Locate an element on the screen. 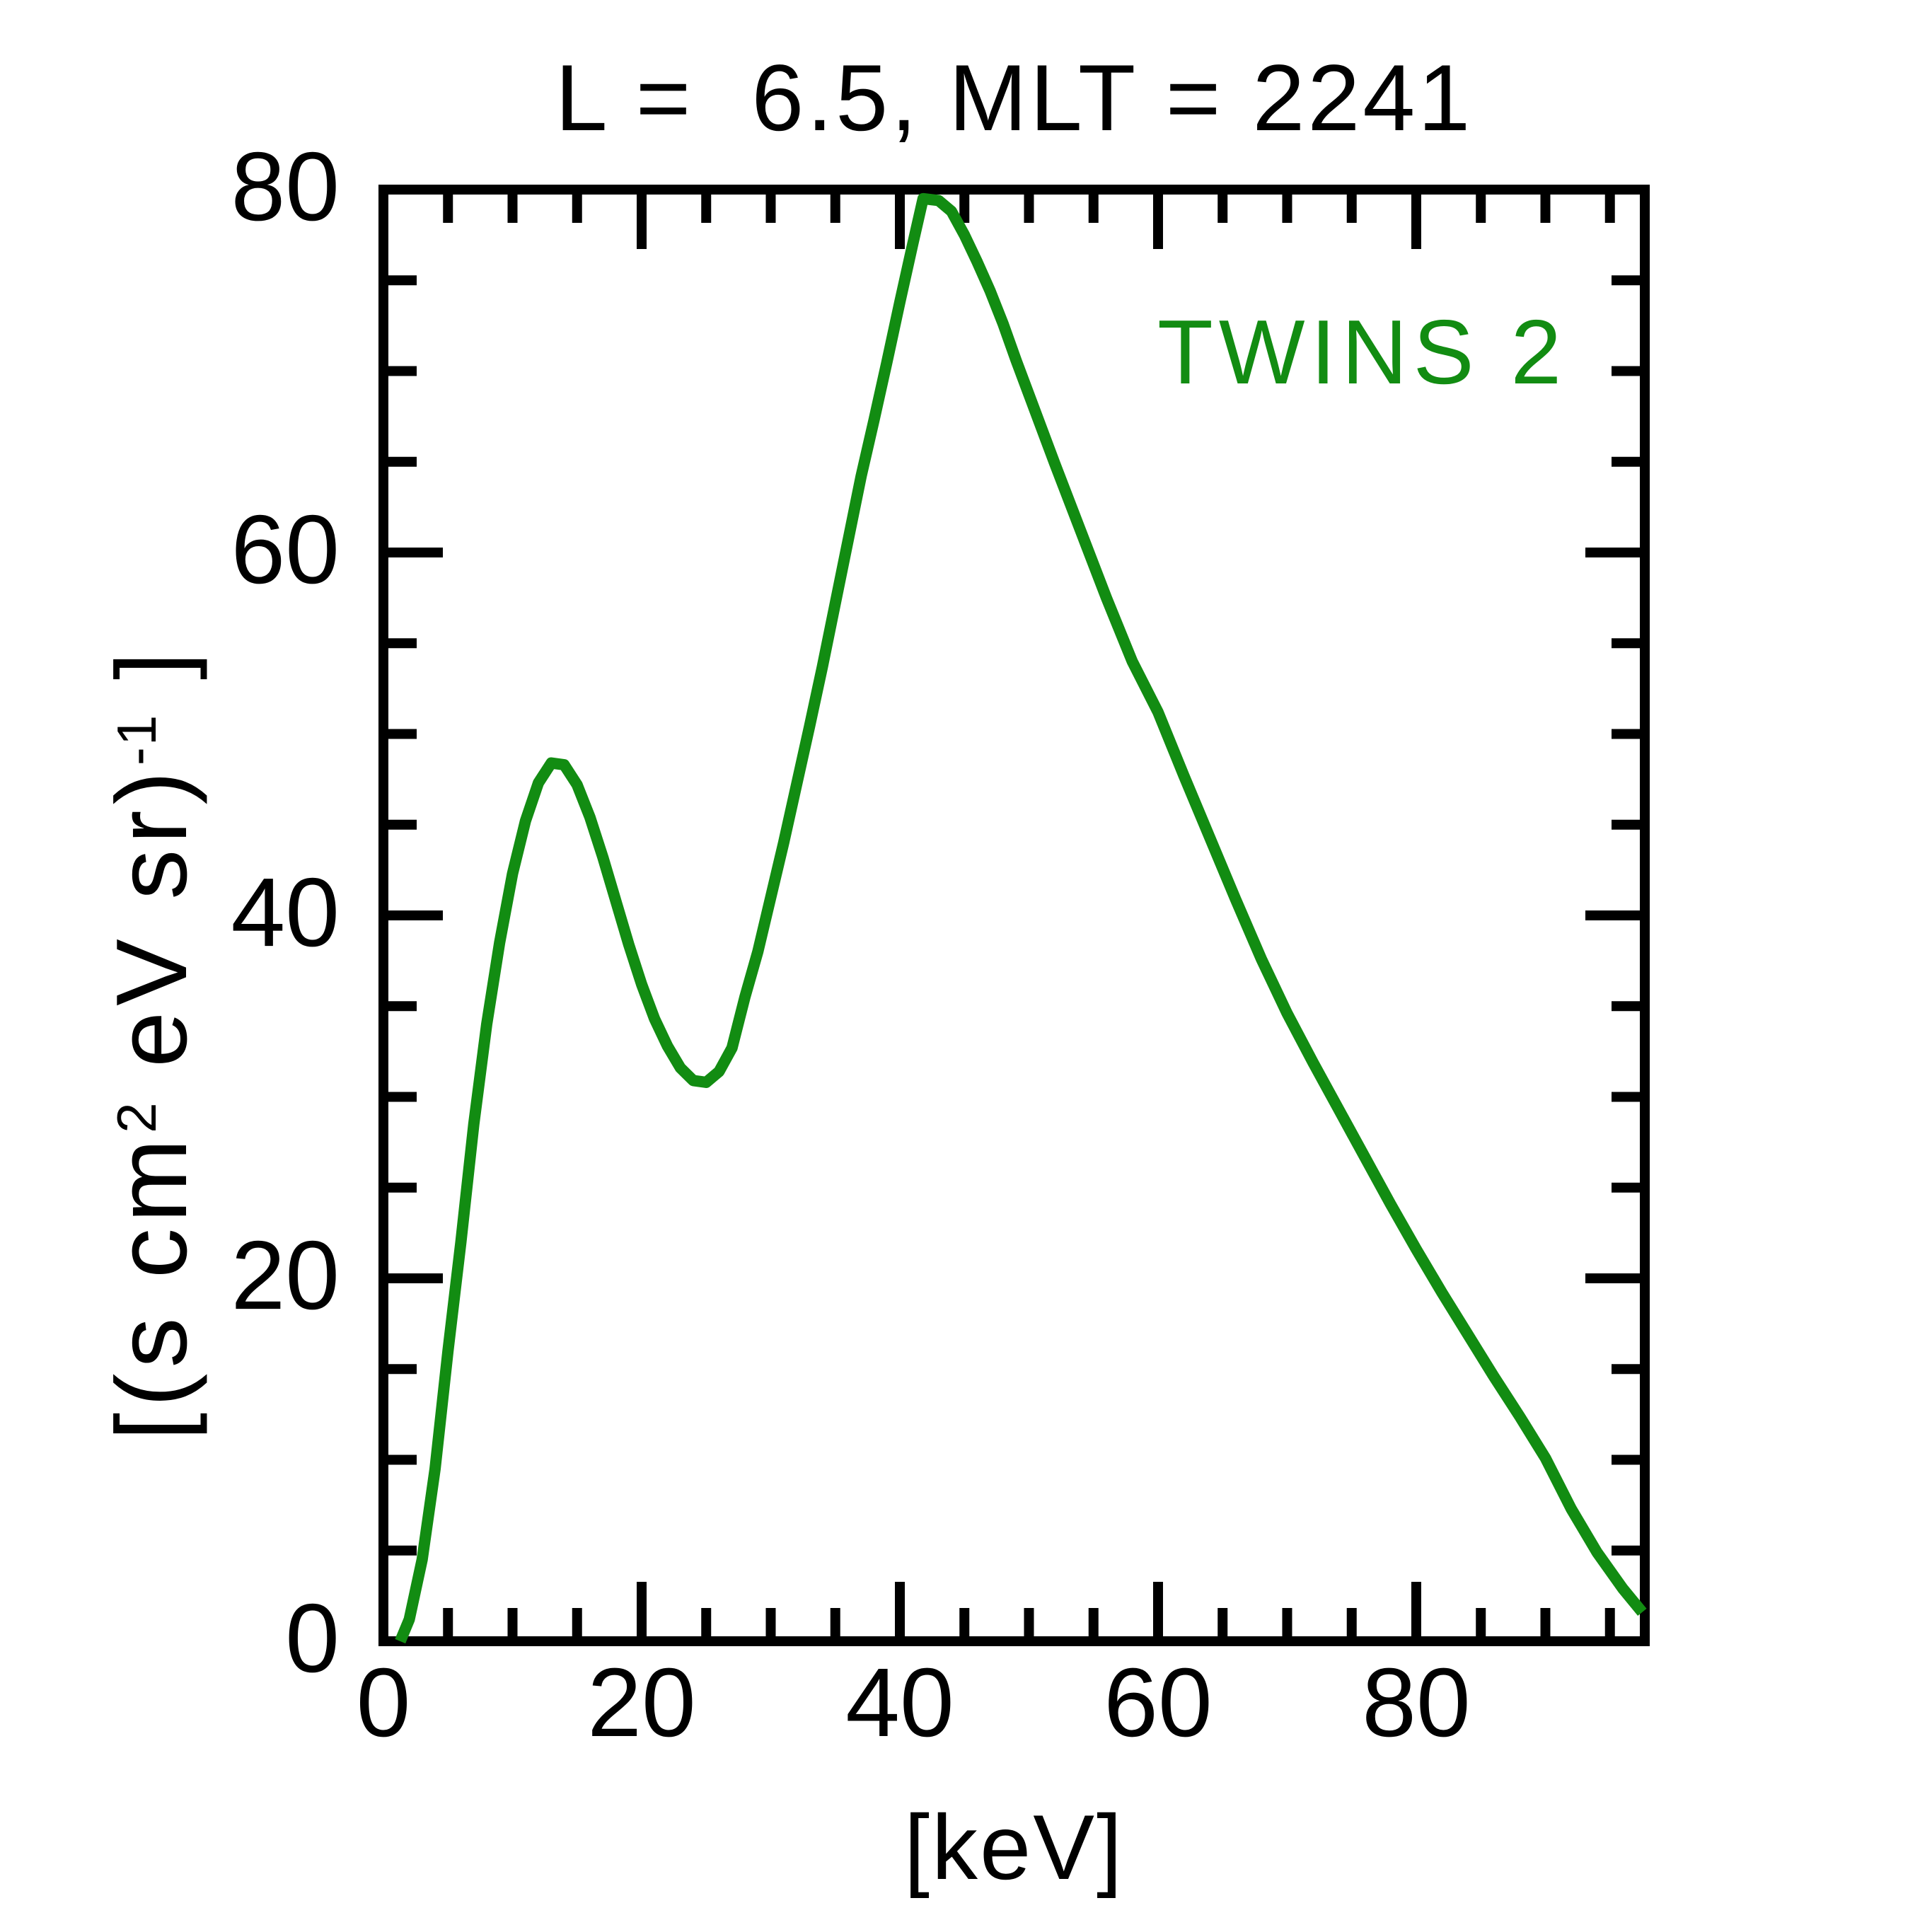 The height and width of the screenshot is (1932, 1932). x-tick-label-80: 80 is located at coordinates (1416, 1702).